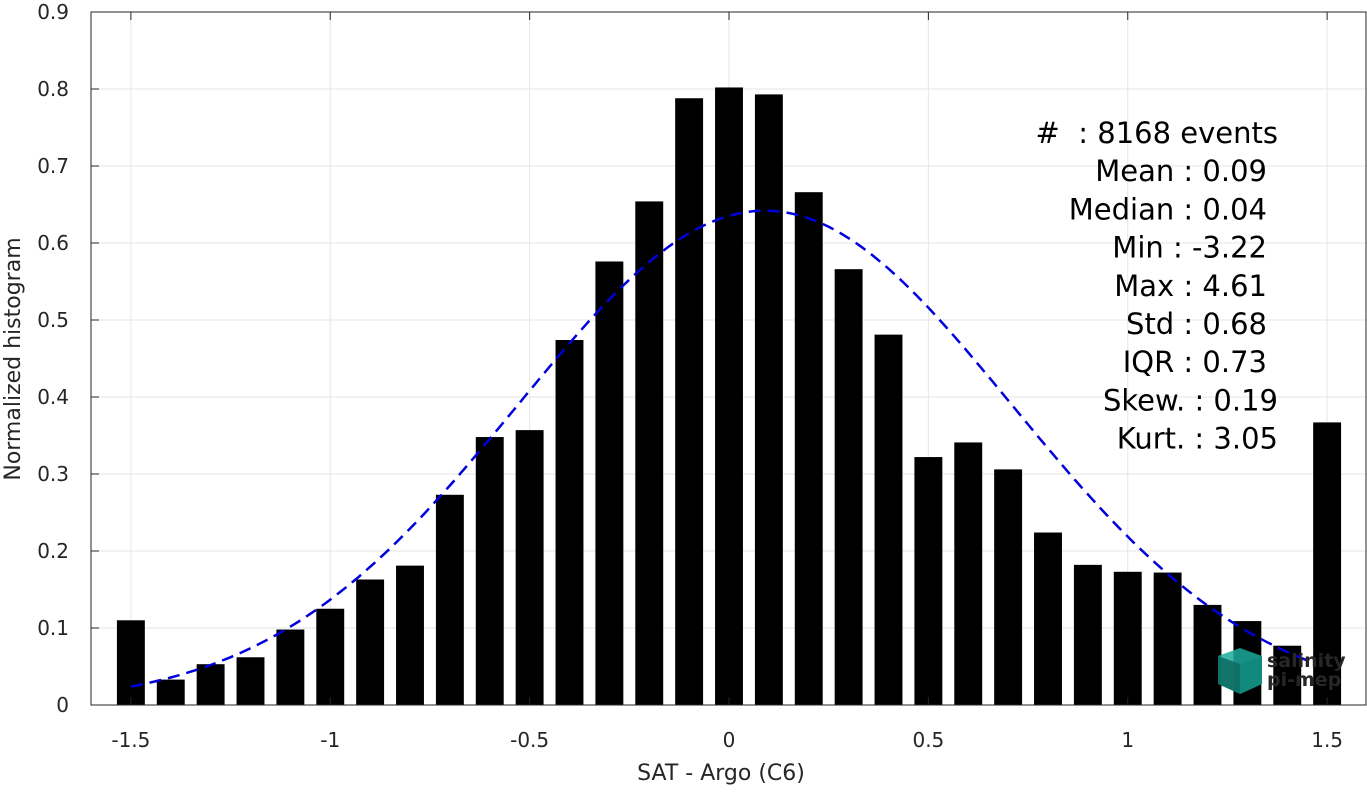  What do you see at coordinates (53, 474) in the screenshot?
I see `y-tick-label: 0.3` at bounding box center [53, 474].